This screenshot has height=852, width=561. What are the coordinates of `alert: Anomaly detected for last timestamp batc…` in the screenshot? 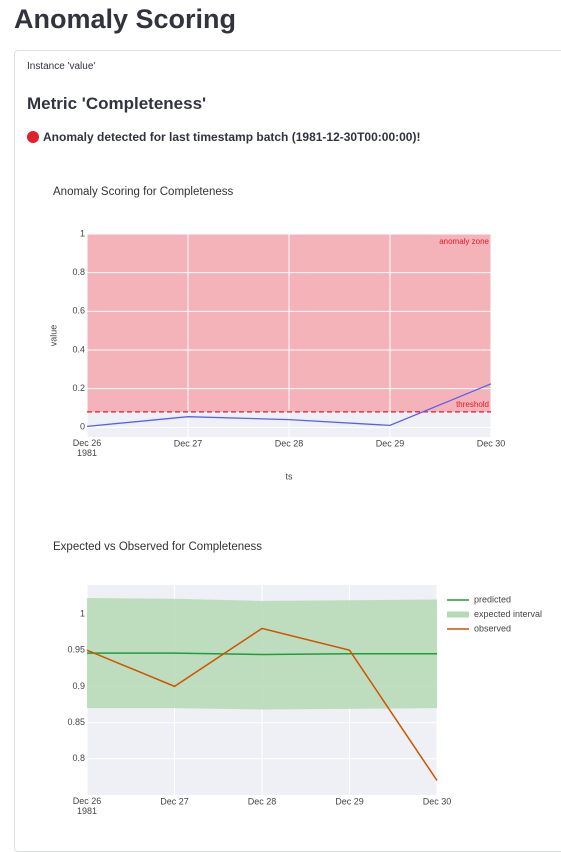 It's located at (223, 137).